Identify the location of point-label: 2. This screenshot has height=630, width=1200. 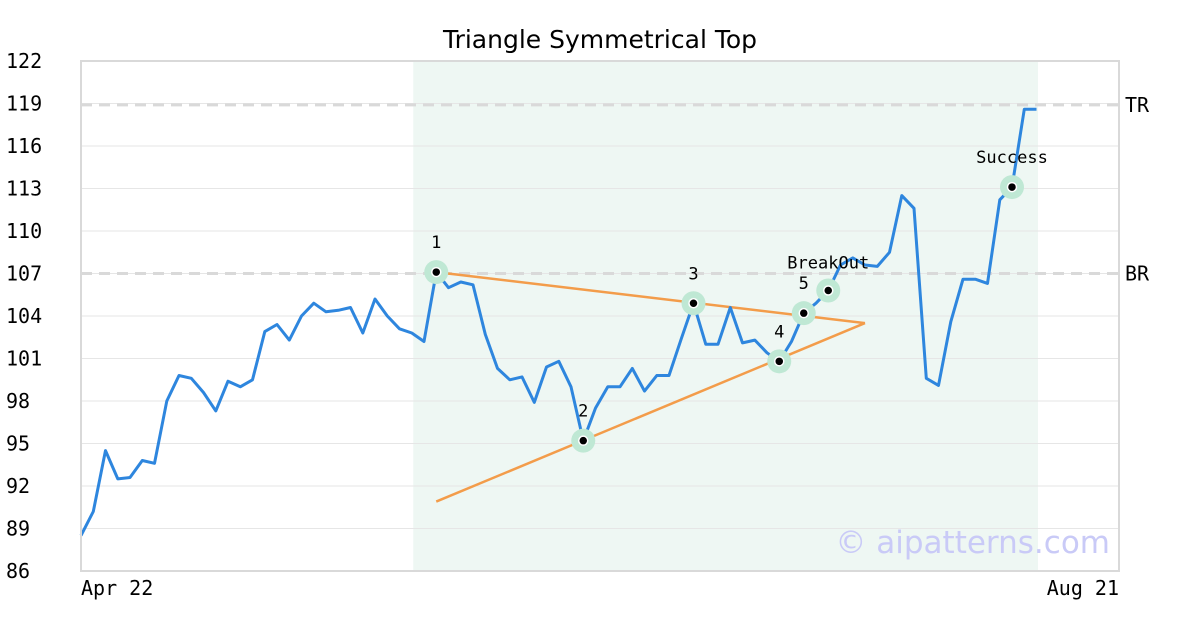
(583, 412).